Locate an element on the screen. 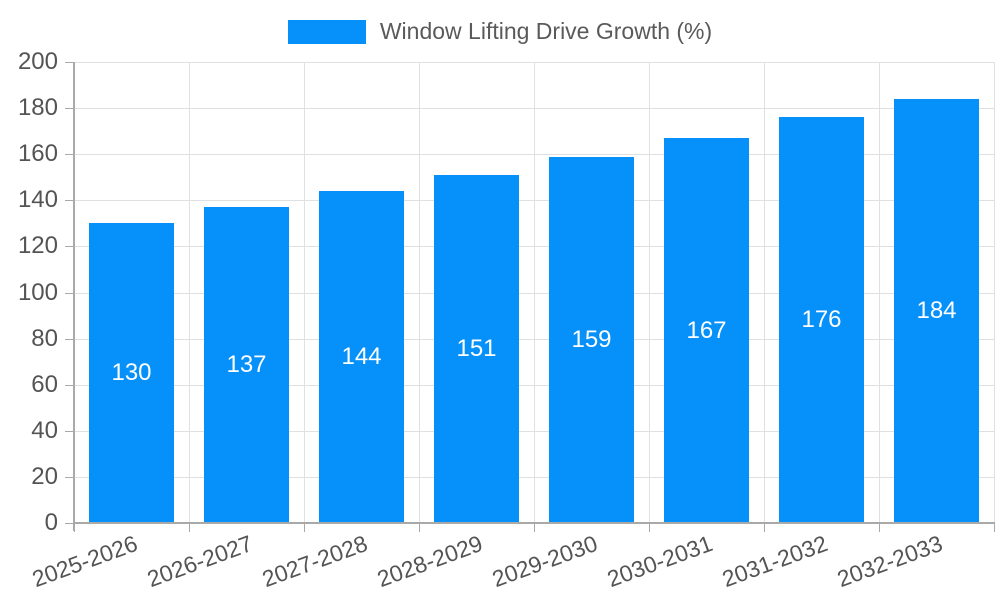 The image size is (1000, 600). bar-value-label: 137 is located at coordinates (246, 365).